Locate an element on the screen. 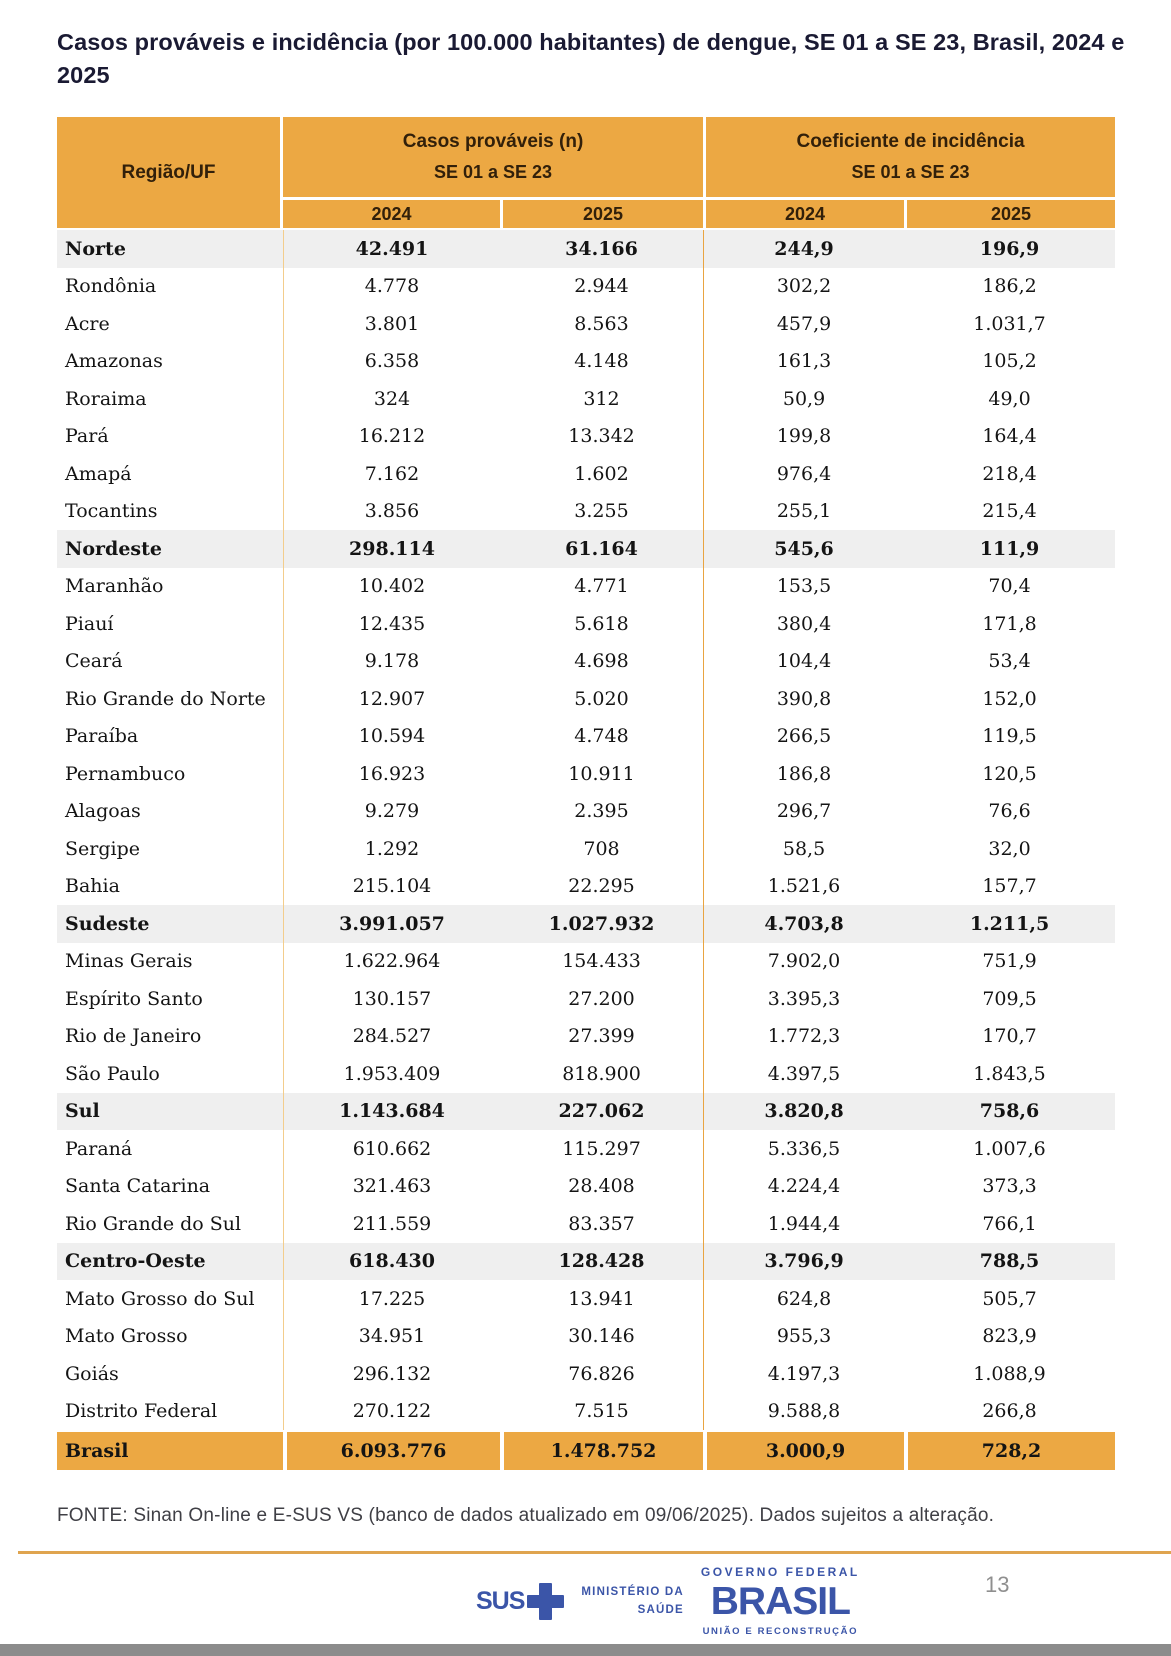 The height and width of the screenshot is (1656, 1171). value-cell: 1.944,4 is located at coordinates (804, 1224).